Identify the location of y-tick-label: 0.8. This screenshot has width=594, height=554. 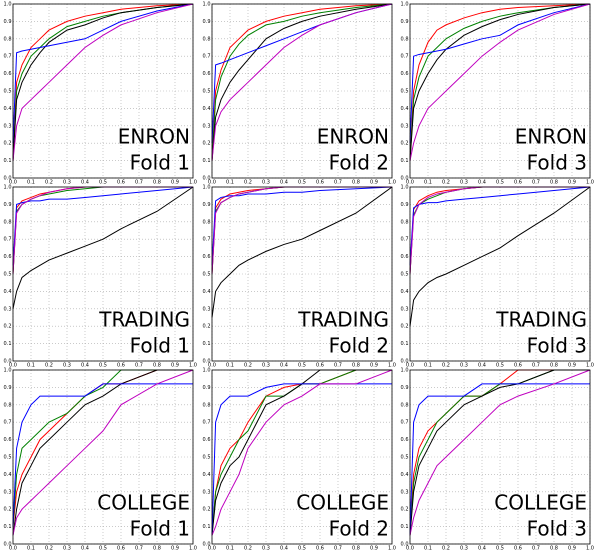
(405, 405).